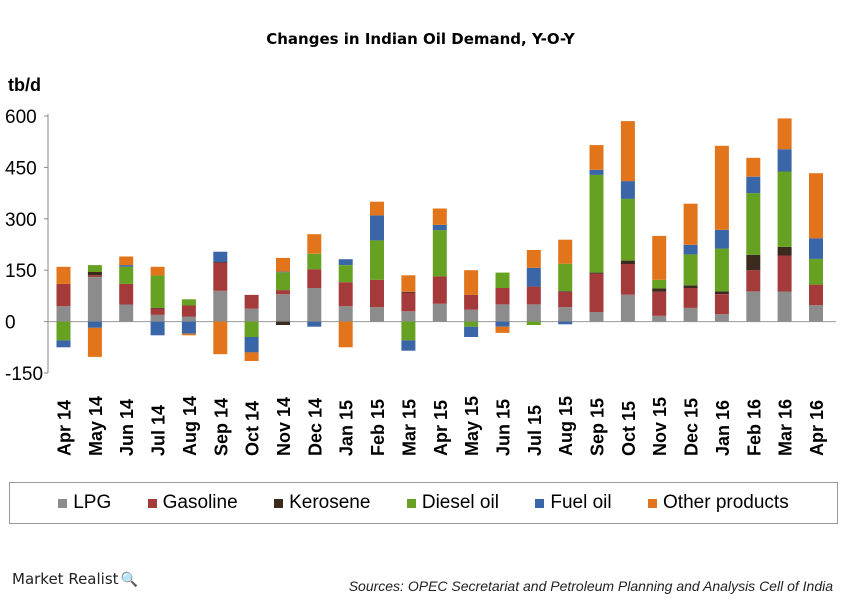 The height and width of the screenshot is (600, 841). Describe the element at coordinates (315, 427) in the screenshot. I see `x-tick-label: Dec 14` at that location.